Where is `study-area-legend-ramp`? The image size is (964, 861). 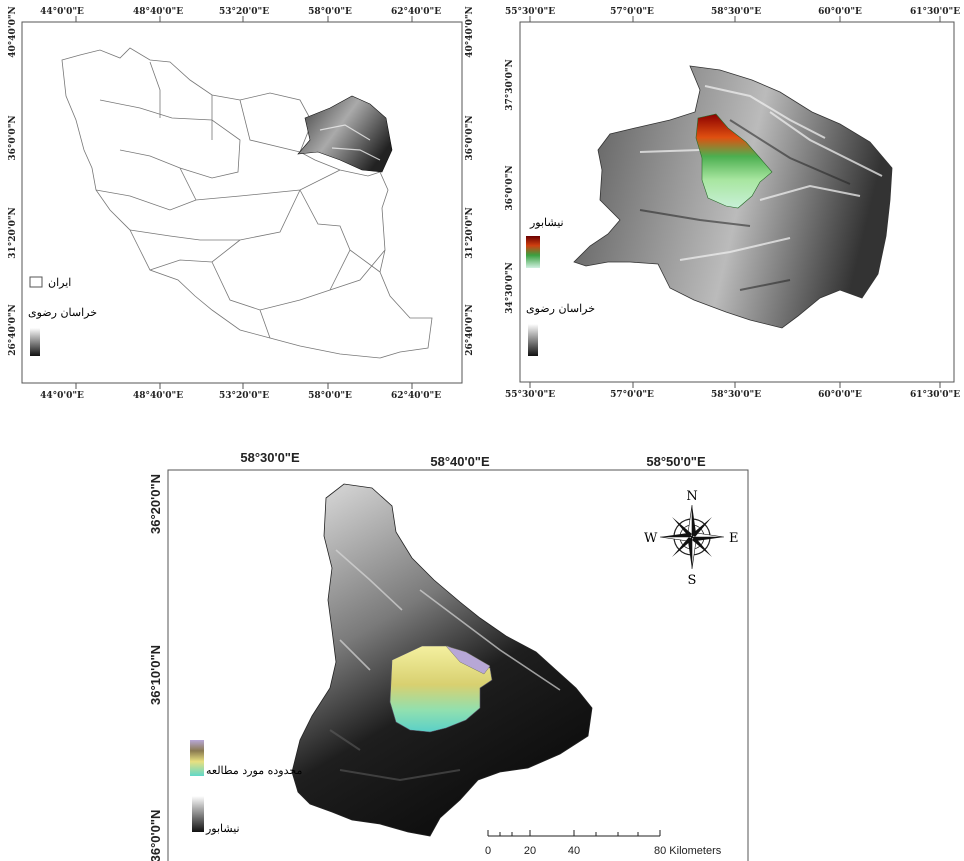
study-area-legend-ramp is located at coordinates (197, 758).